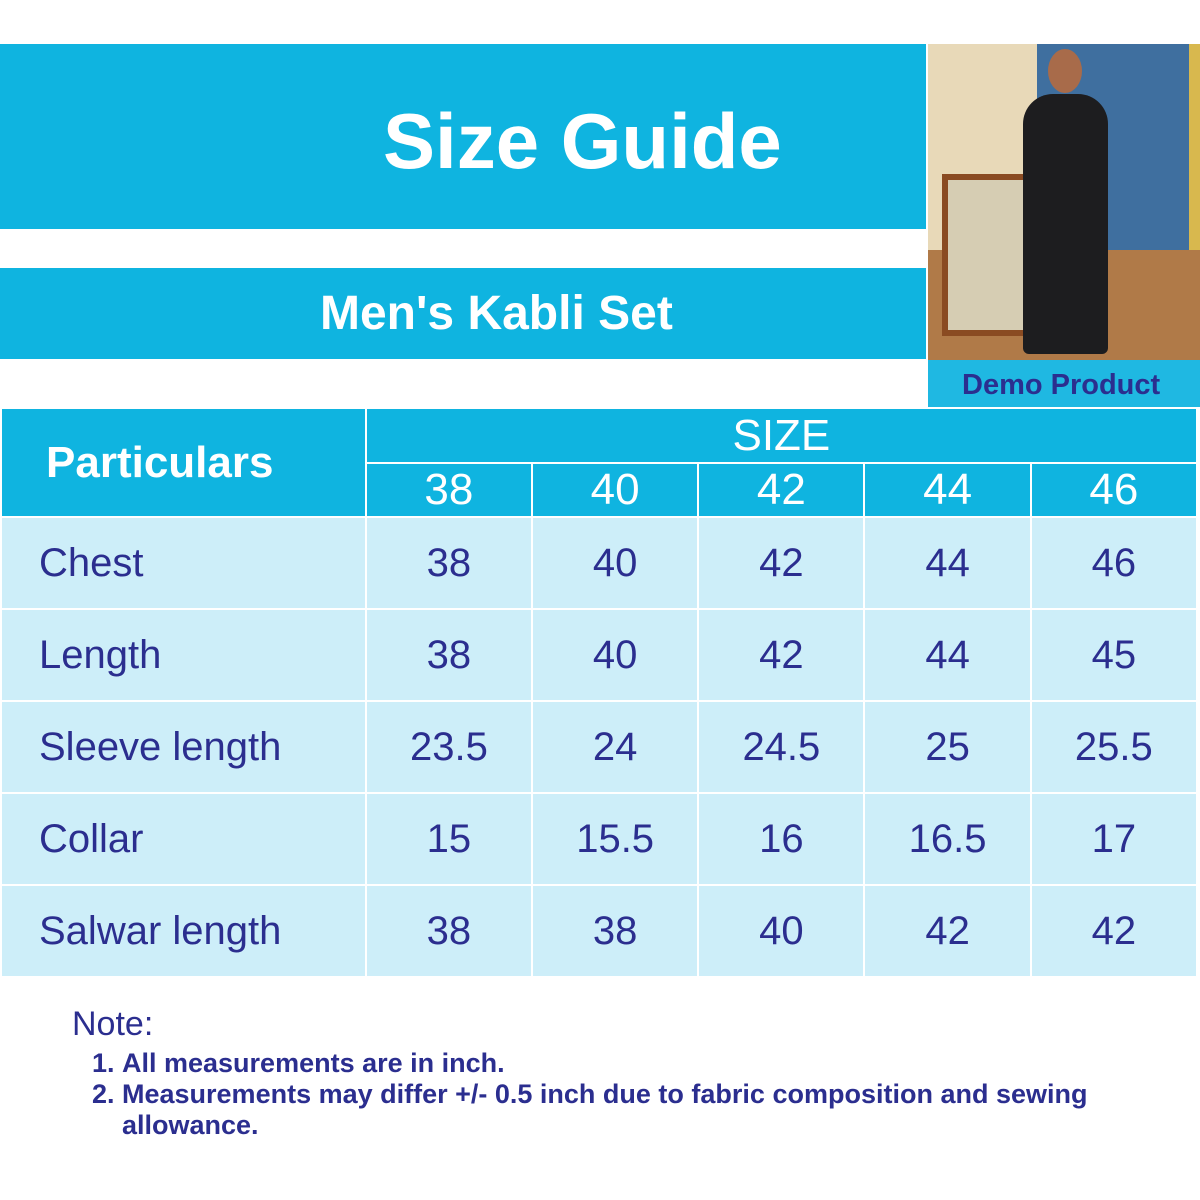  I want to click on size-column-header: 40, so click(615, 490).